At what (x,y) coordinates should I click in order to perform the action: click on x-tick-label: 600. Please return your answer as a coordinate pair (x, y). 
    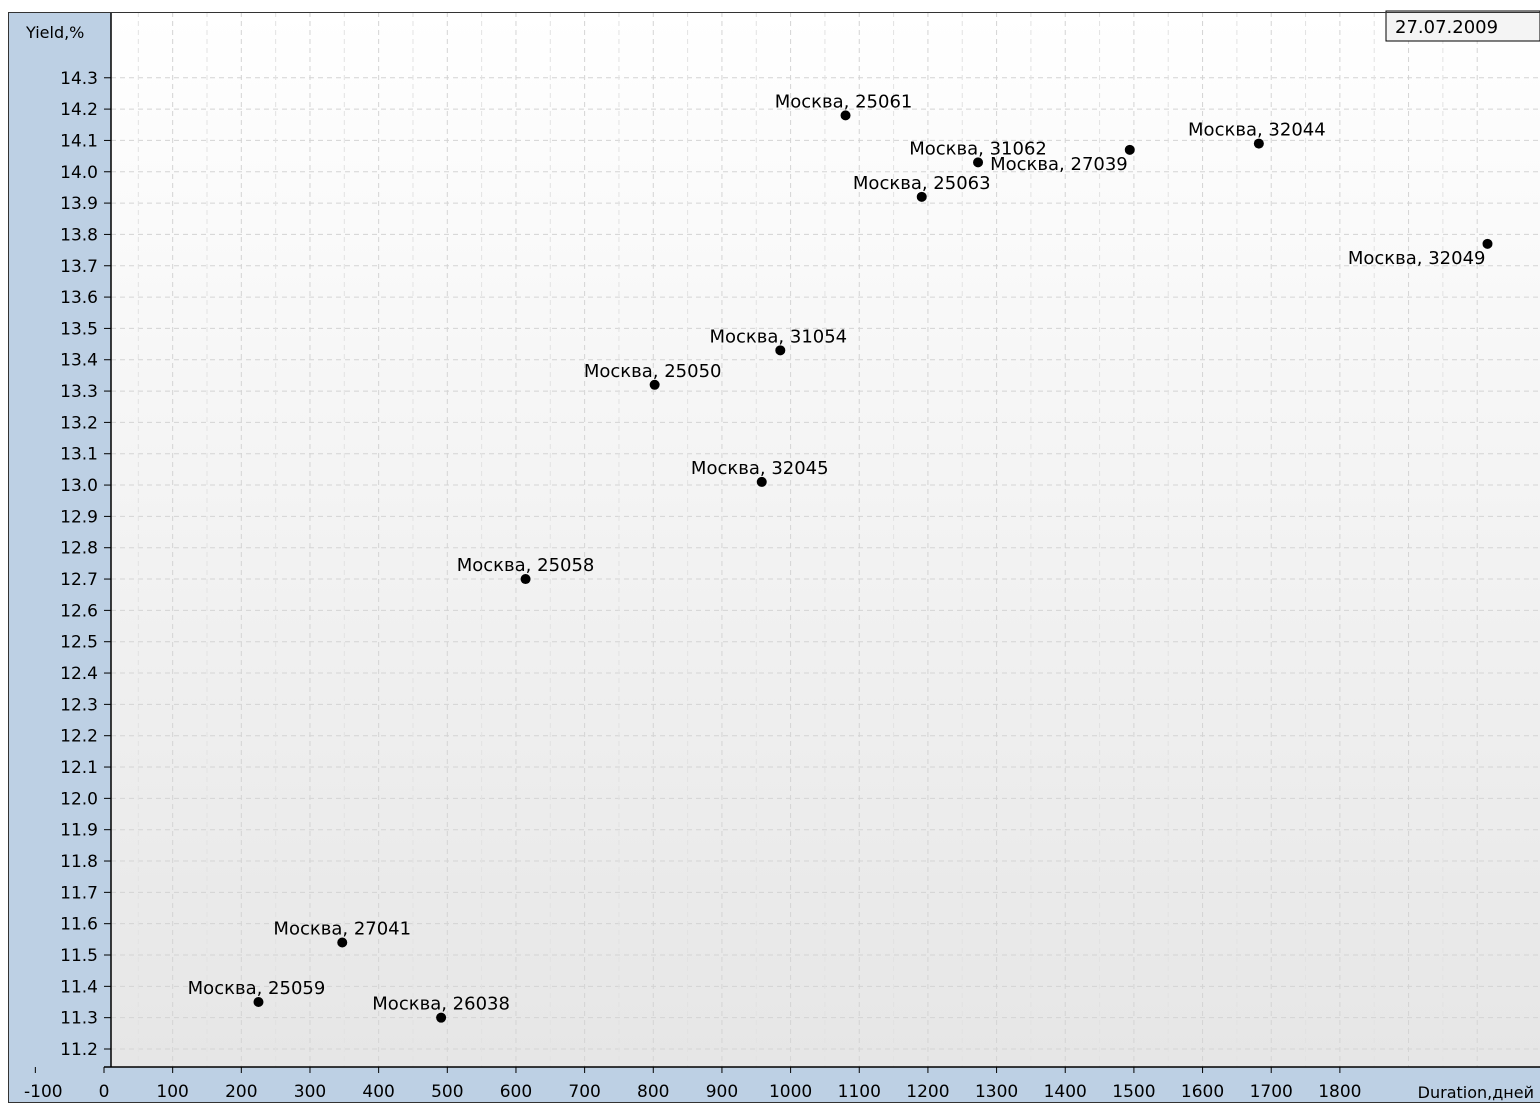
    Looking at the image, I should click on (516, 1092).